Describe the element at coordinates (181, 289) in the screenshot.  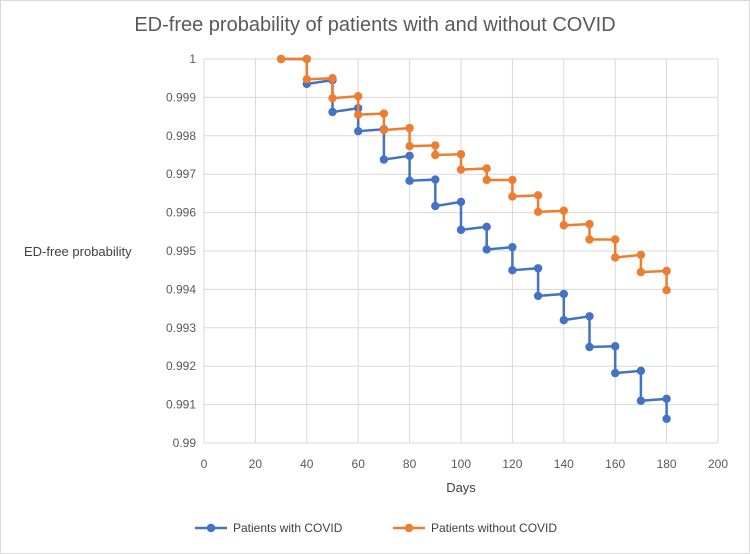
I see `y-tick-label: 0.994` at that location.